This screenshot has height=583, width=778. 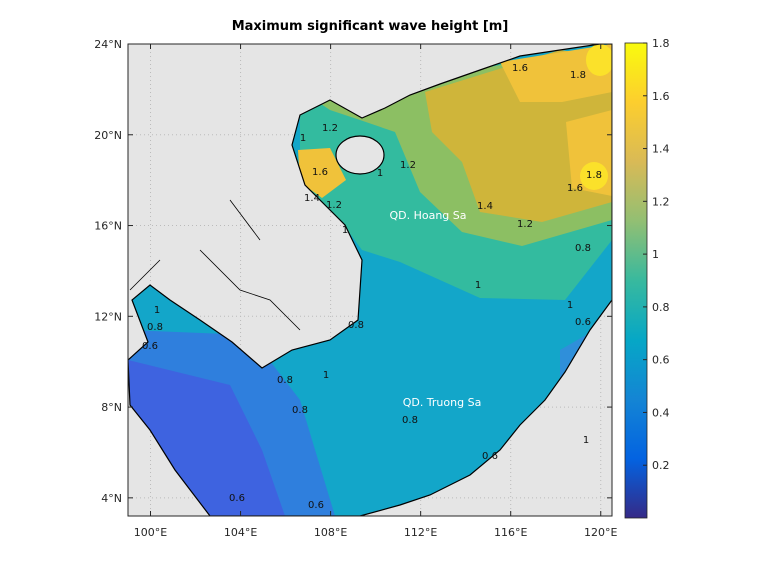 I want to click on colorbar-tick-label: 1.4, so click(x=661, y=149).